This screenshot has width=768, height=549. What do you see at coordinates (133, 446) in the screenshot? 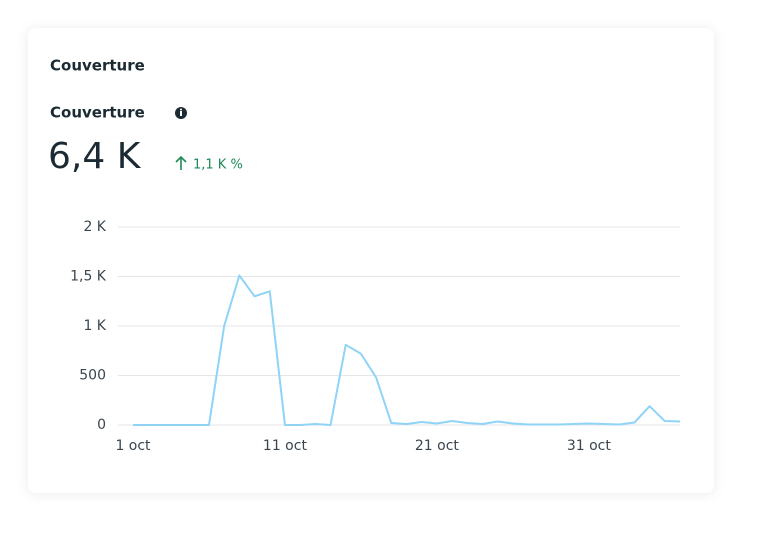
I see `x-tick-label: 1 oct` at bounding box center [133, 446].